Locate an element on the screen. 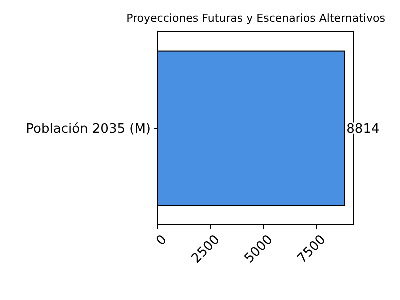 This screenshot has width=400, height=300. chart-title: Proyecciones Futuras y Escenarios Alternativos is located at coordinates (256, 18).